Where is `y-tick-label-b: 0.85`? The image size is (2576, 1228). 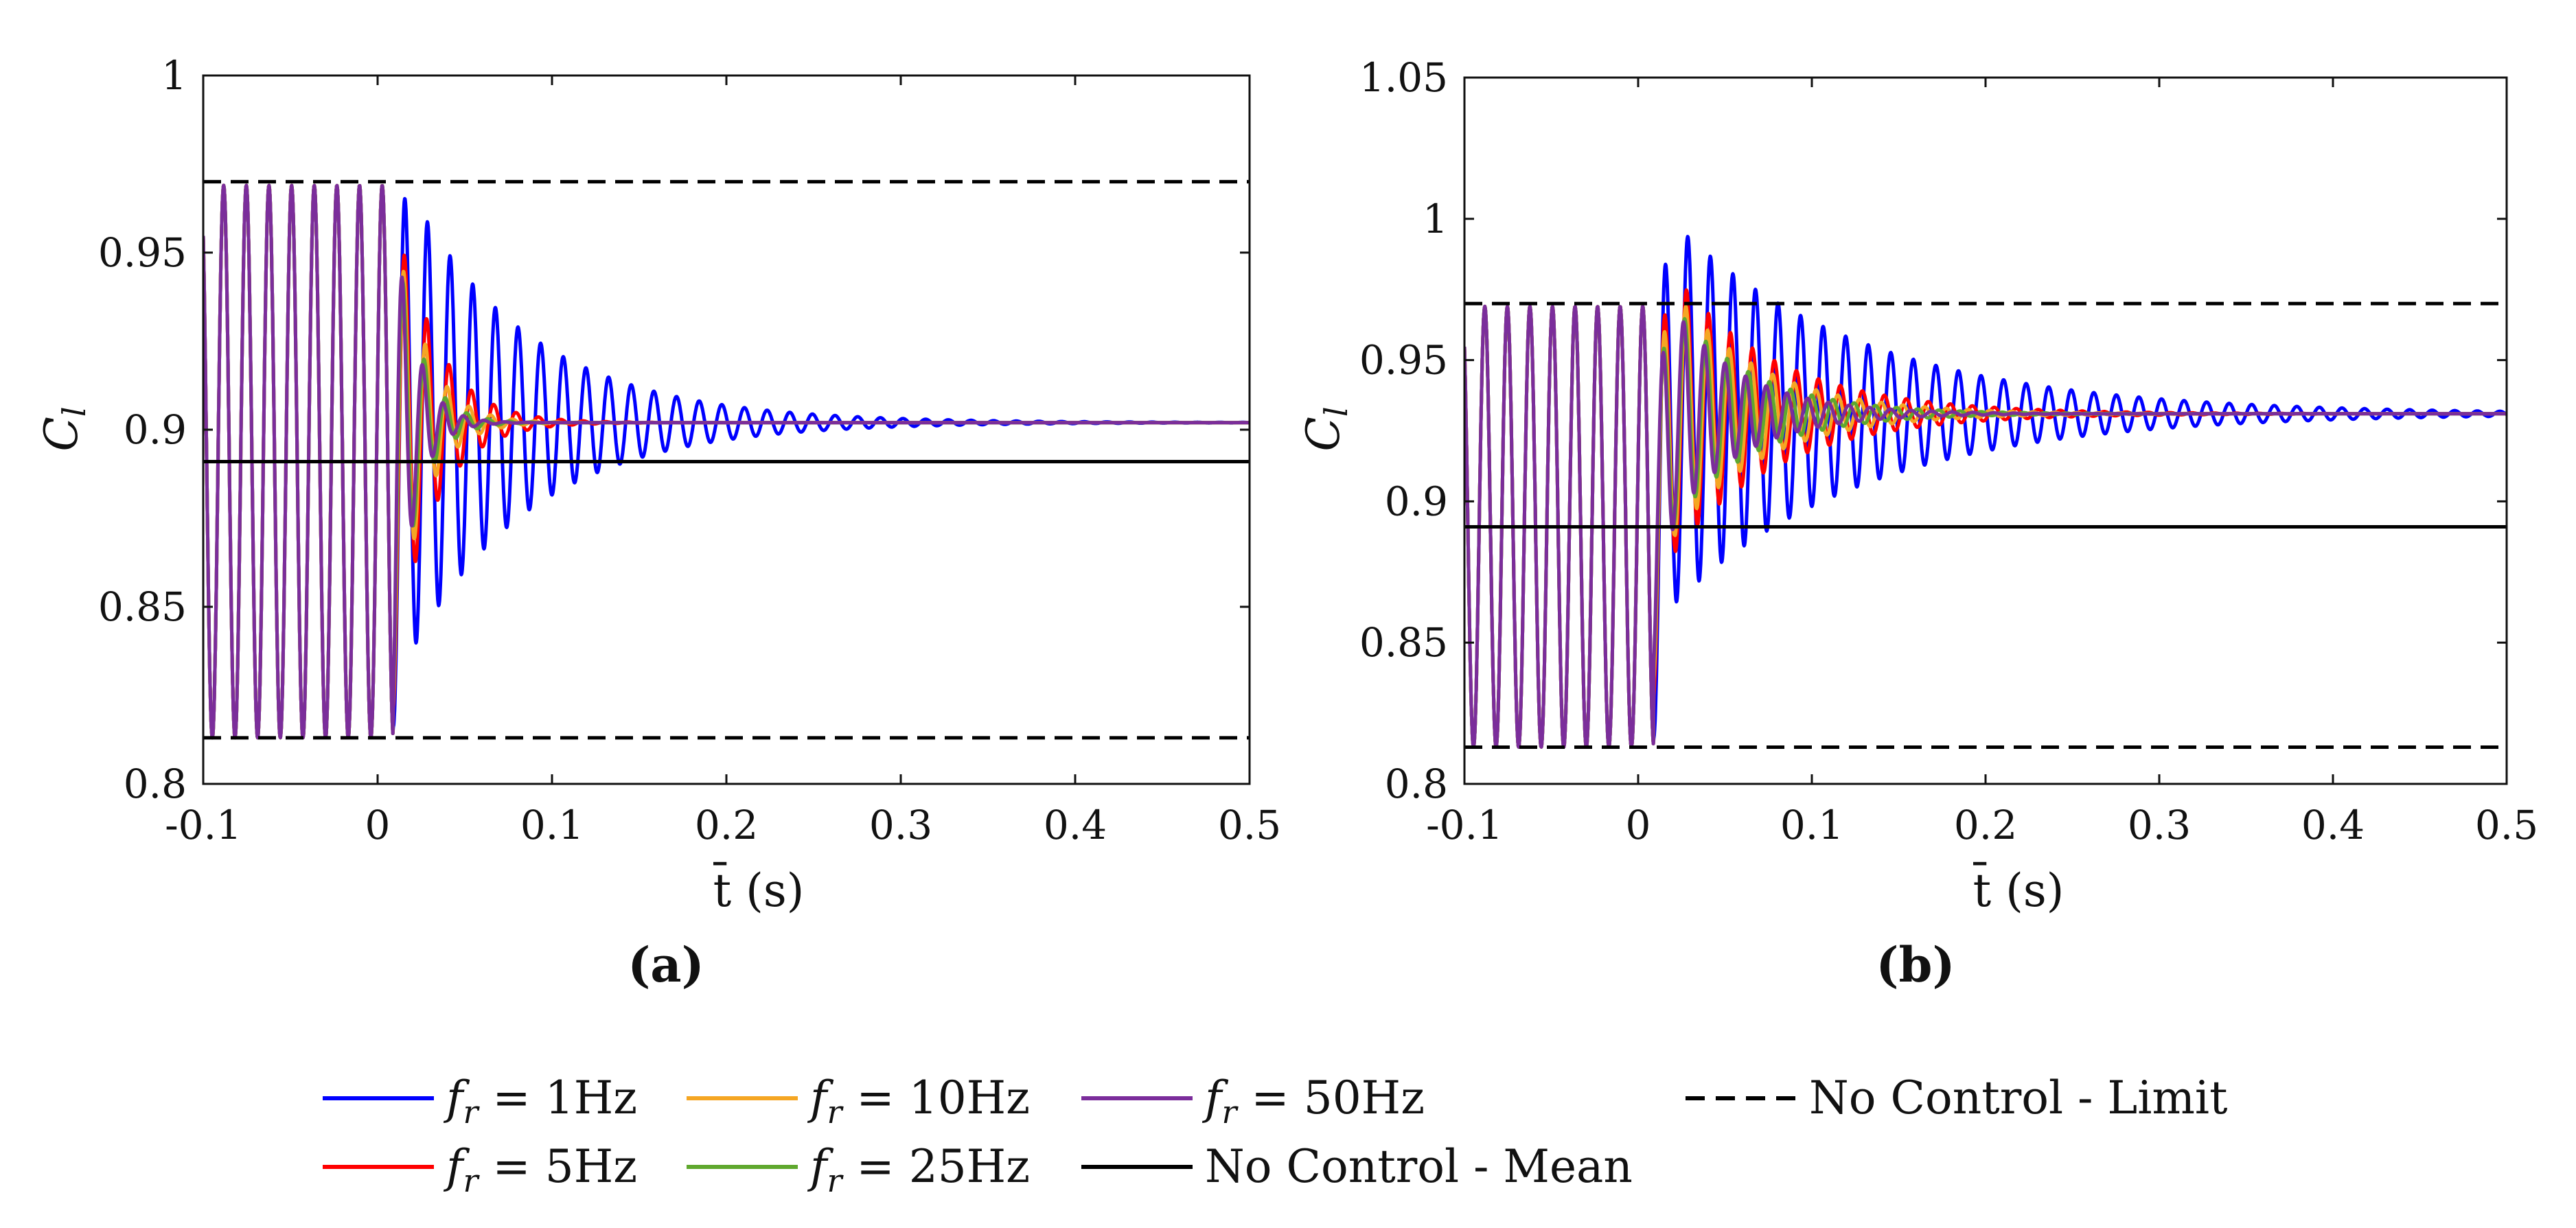 y-tick-label-b: 0.85 is located at coordinates (1403, 643).